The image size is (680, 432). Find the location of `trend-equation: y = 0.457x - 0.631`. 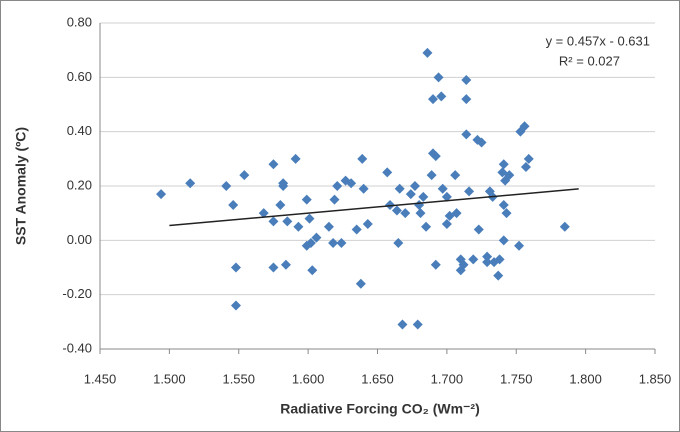

trend-equation: y = 0.457x - 0.631 is located at coordinates (598, 40).